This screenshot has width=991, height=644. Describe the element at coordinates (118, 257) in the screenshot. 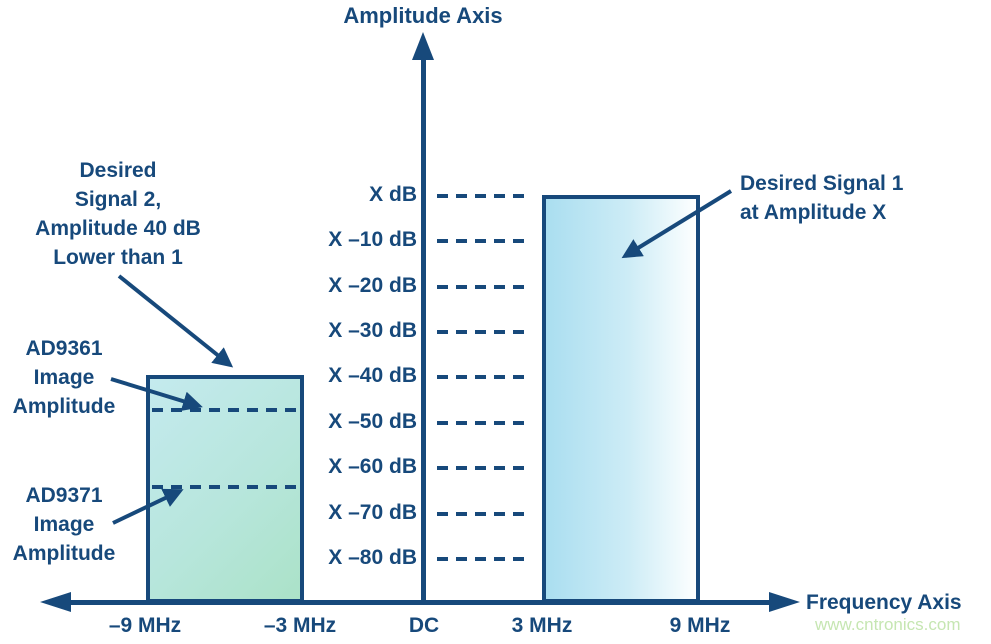

I see `label-line: Lower than 1` at that location.